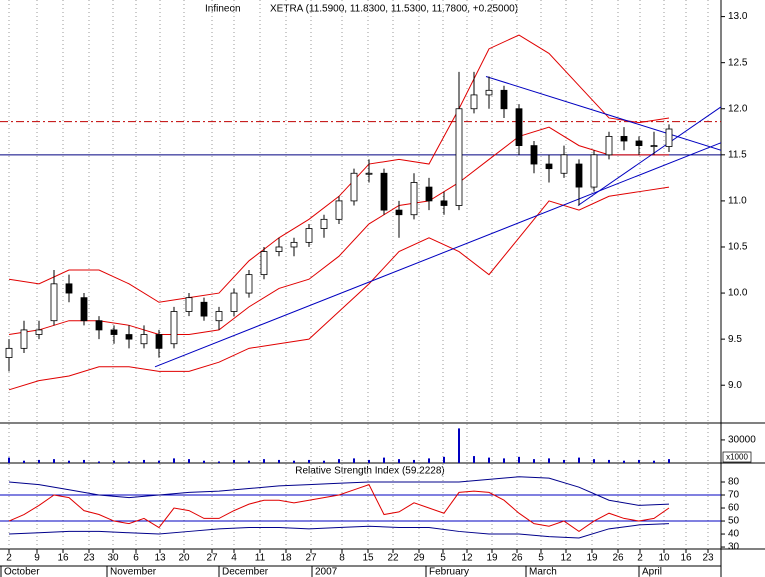 The width and height of the screenshot is (765, 577). I want to click on y-tick-label: 9.0, so click(735, 385).